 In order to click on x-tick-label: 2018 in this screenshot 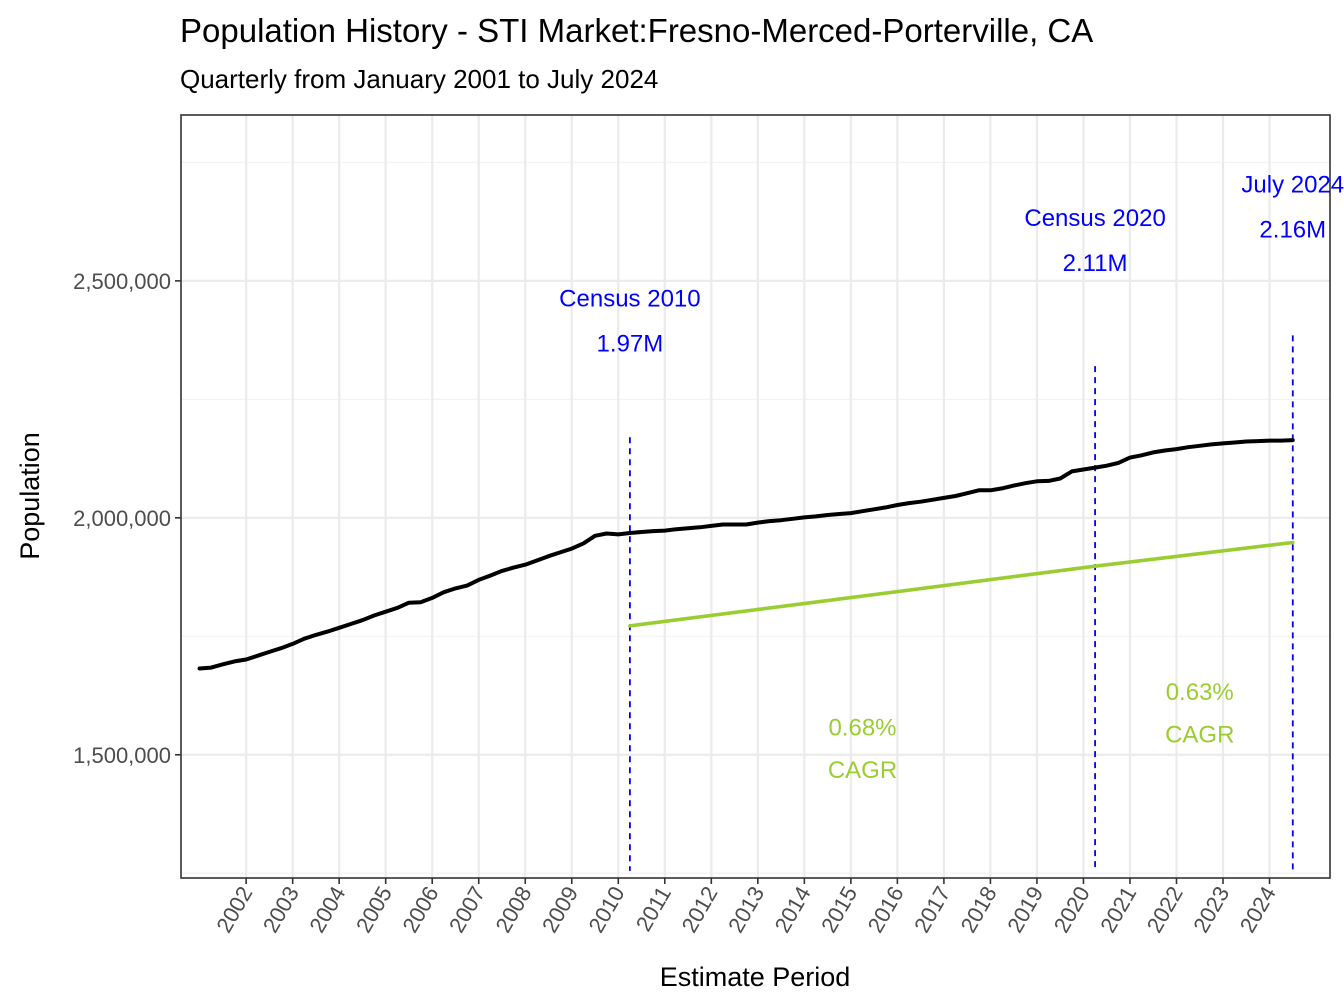, I will do `click(979, 909)`.